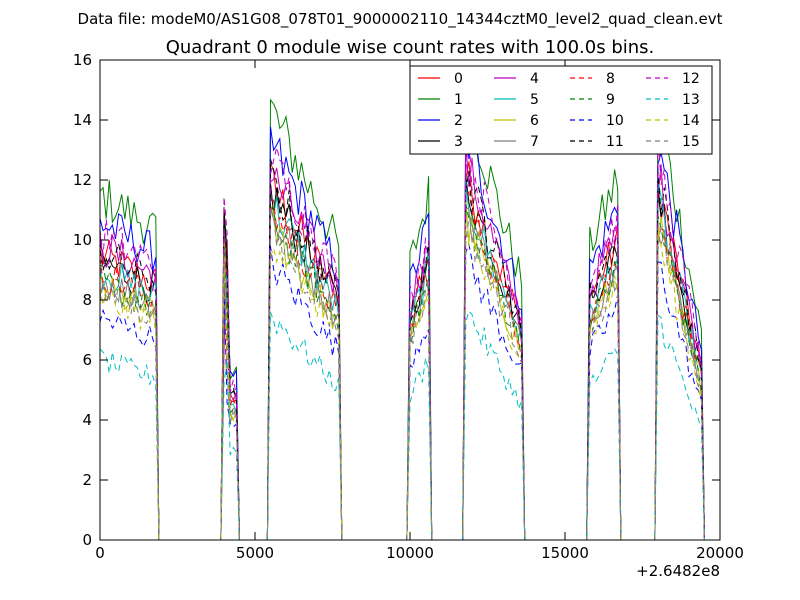  I want to click on y-tick-label: 6, so click(87, 360).